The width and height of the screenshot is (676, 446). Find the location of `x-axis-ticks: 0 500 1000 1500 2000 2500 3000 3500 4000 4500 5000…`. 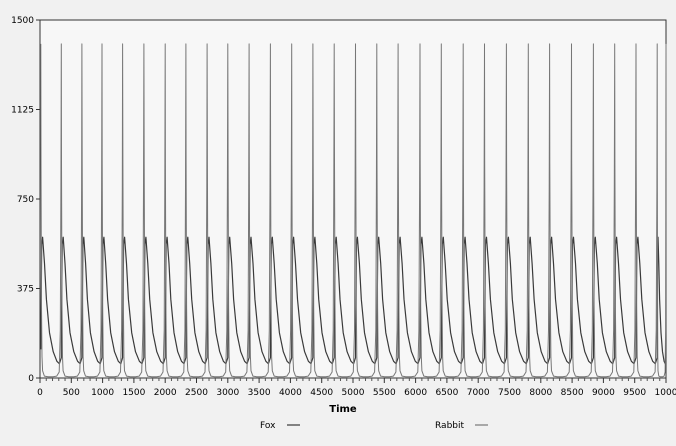

x-axis-ticks: 0 500 1000 1500 2000 2500 3000 3500 4000 4500 5000… is located at coordinates (356, 388).